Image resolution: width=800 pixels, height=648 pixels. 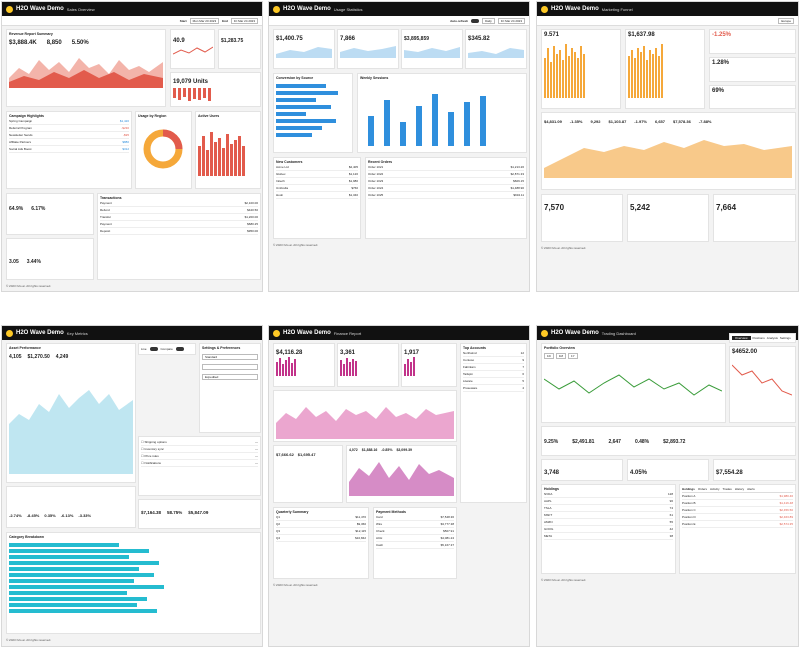 I want to click on text-input, so click(x=230, y=367).